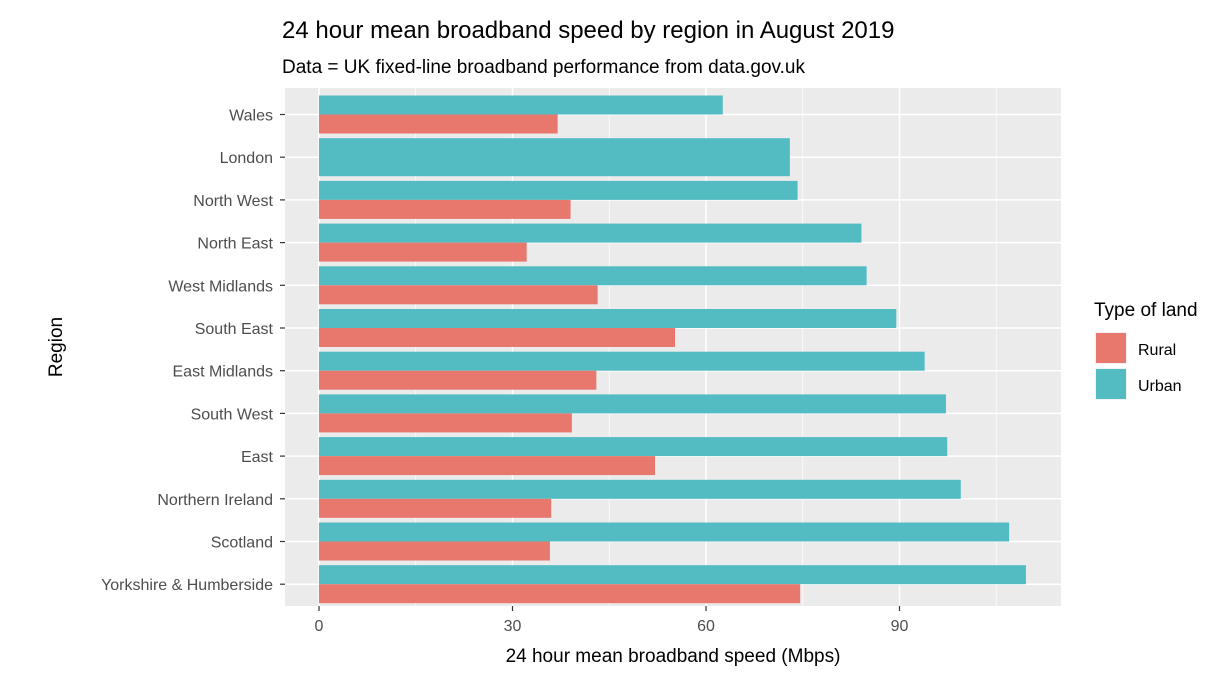 Image resolution: width=1224 pixels, height=686 pixels. I want to click on y-tick-label: Yorkshire & Humberside, so click(187, 585).